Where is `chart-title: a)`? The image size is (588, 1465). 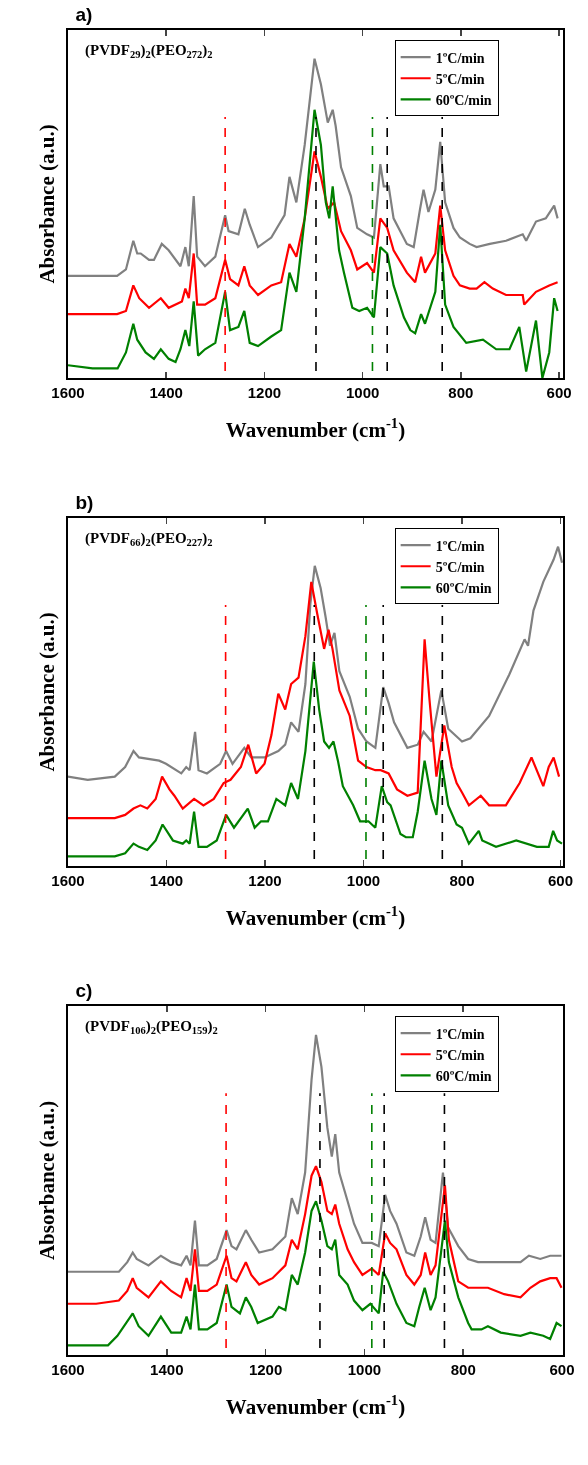
chart-title: a) is located at coordinates (84, 14).